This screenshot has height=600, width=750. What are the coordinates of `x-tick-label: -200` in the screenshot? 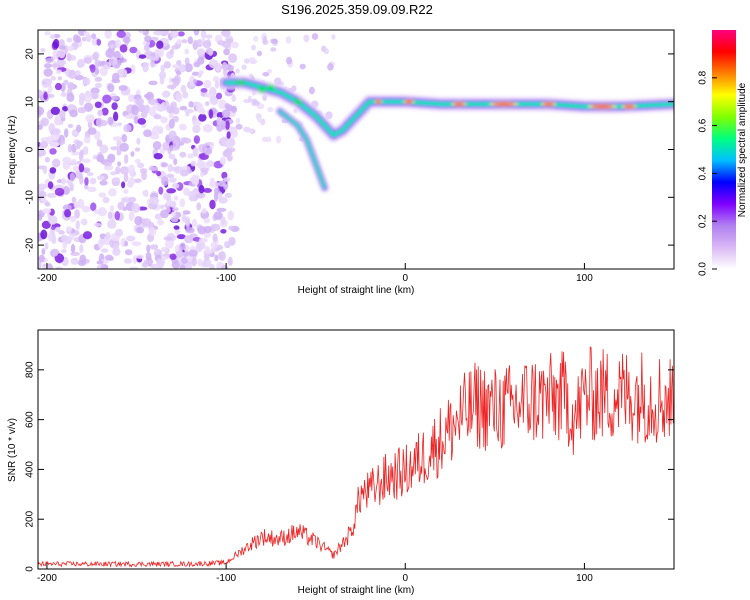 It's located at (47, 278).